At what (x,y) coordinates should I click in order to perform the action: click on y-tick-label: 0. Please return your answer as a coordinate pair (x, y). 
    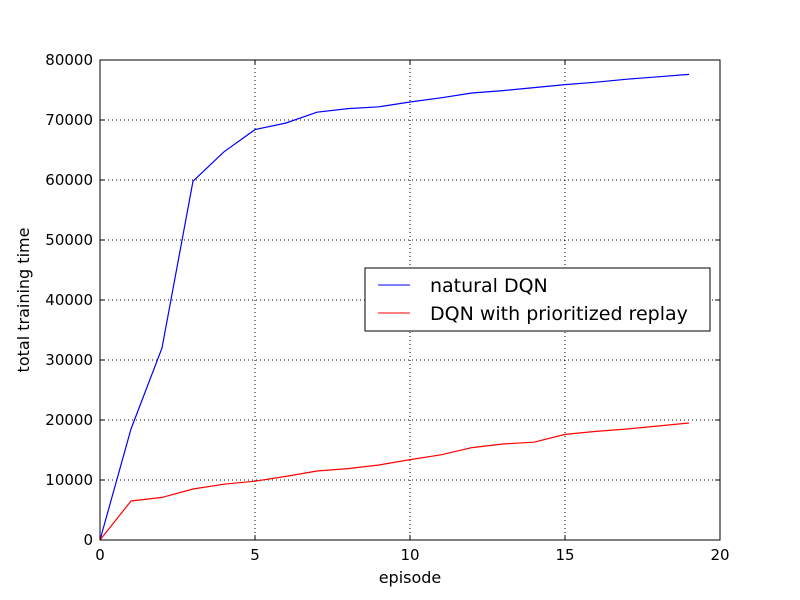
    Looking at the image, I should click on (88, 540).